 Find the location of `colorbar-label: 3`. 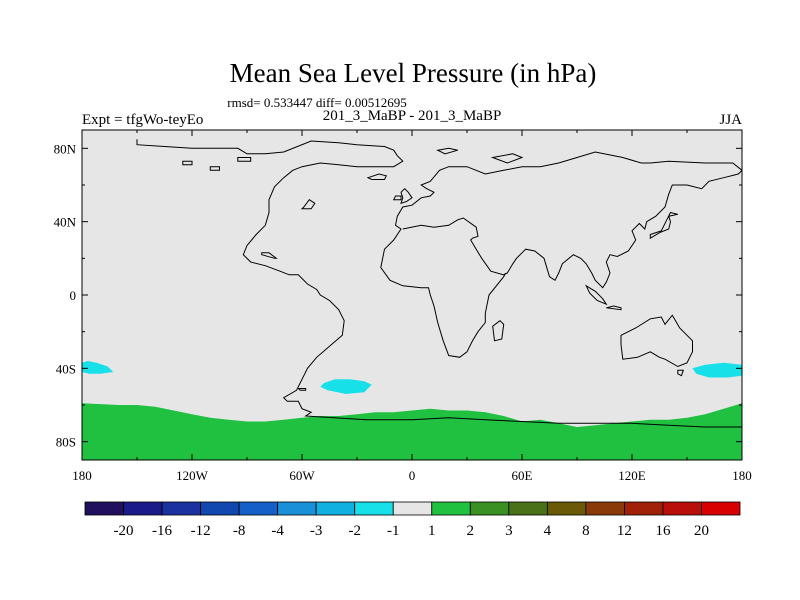

colorbar-label: 3 is located at coordinates (509, 531).